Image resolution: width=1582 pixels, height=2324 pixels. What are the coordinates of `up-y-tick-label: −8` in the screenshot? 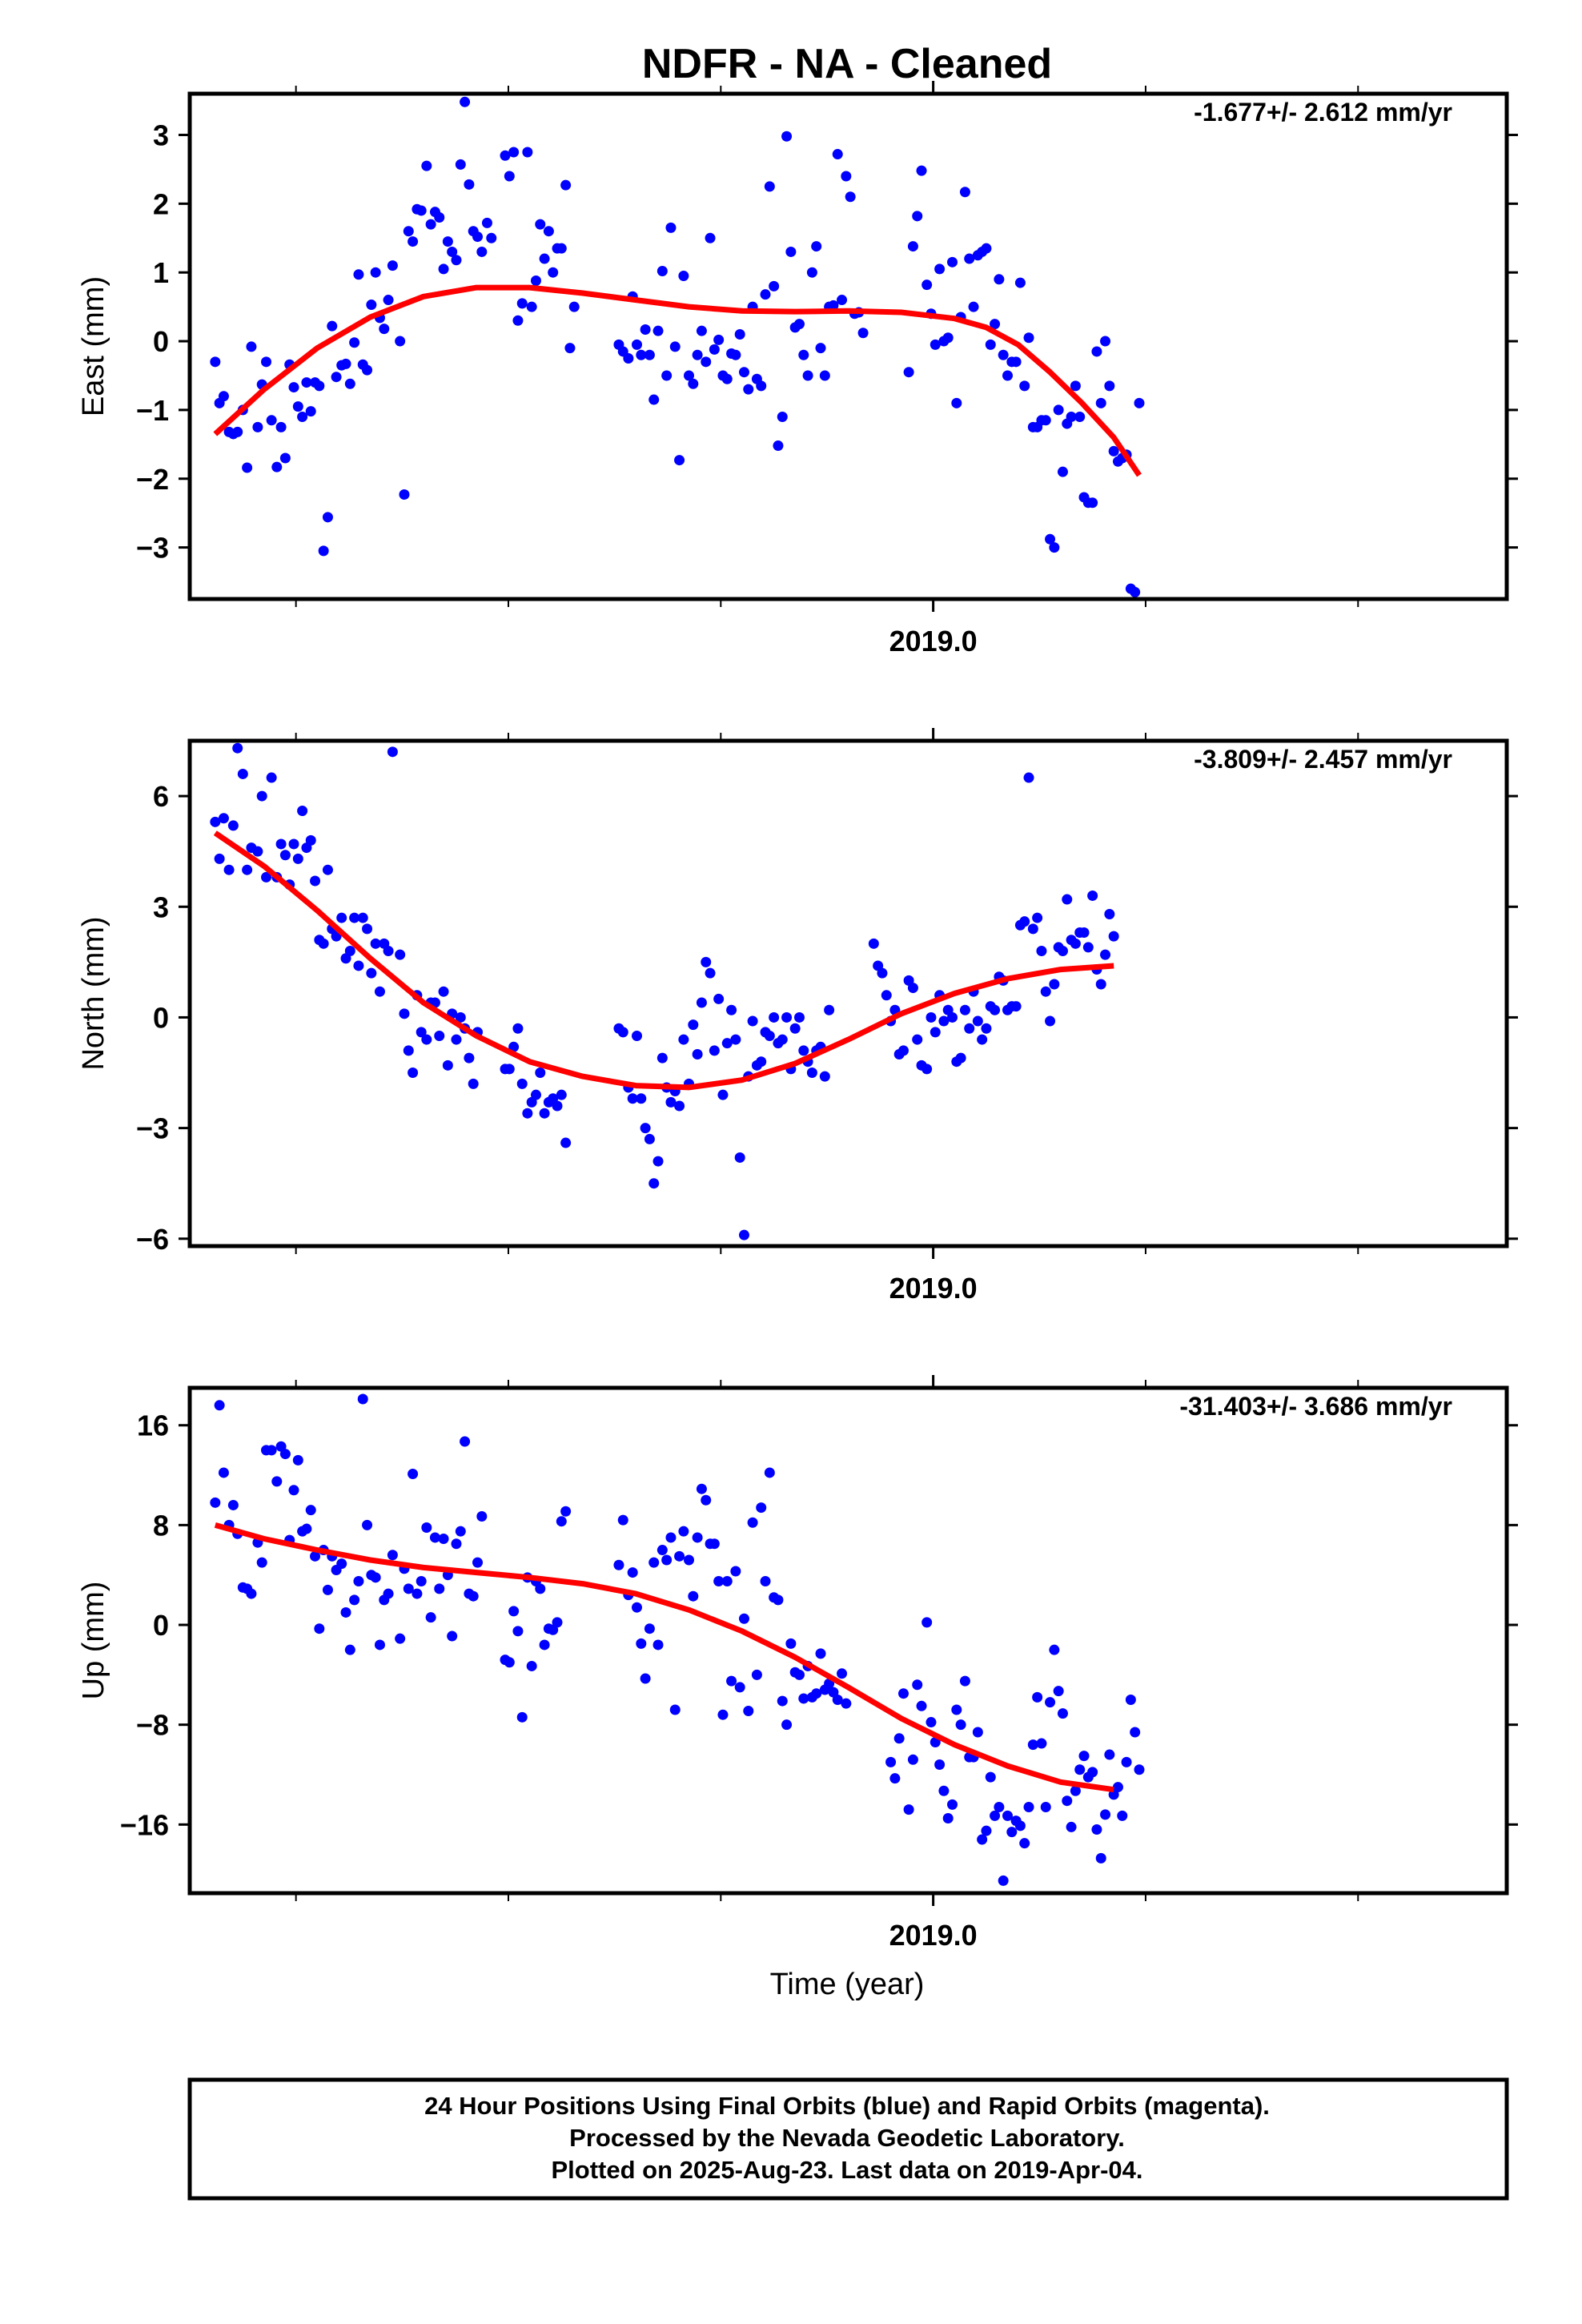 It's located at (152, 1726).